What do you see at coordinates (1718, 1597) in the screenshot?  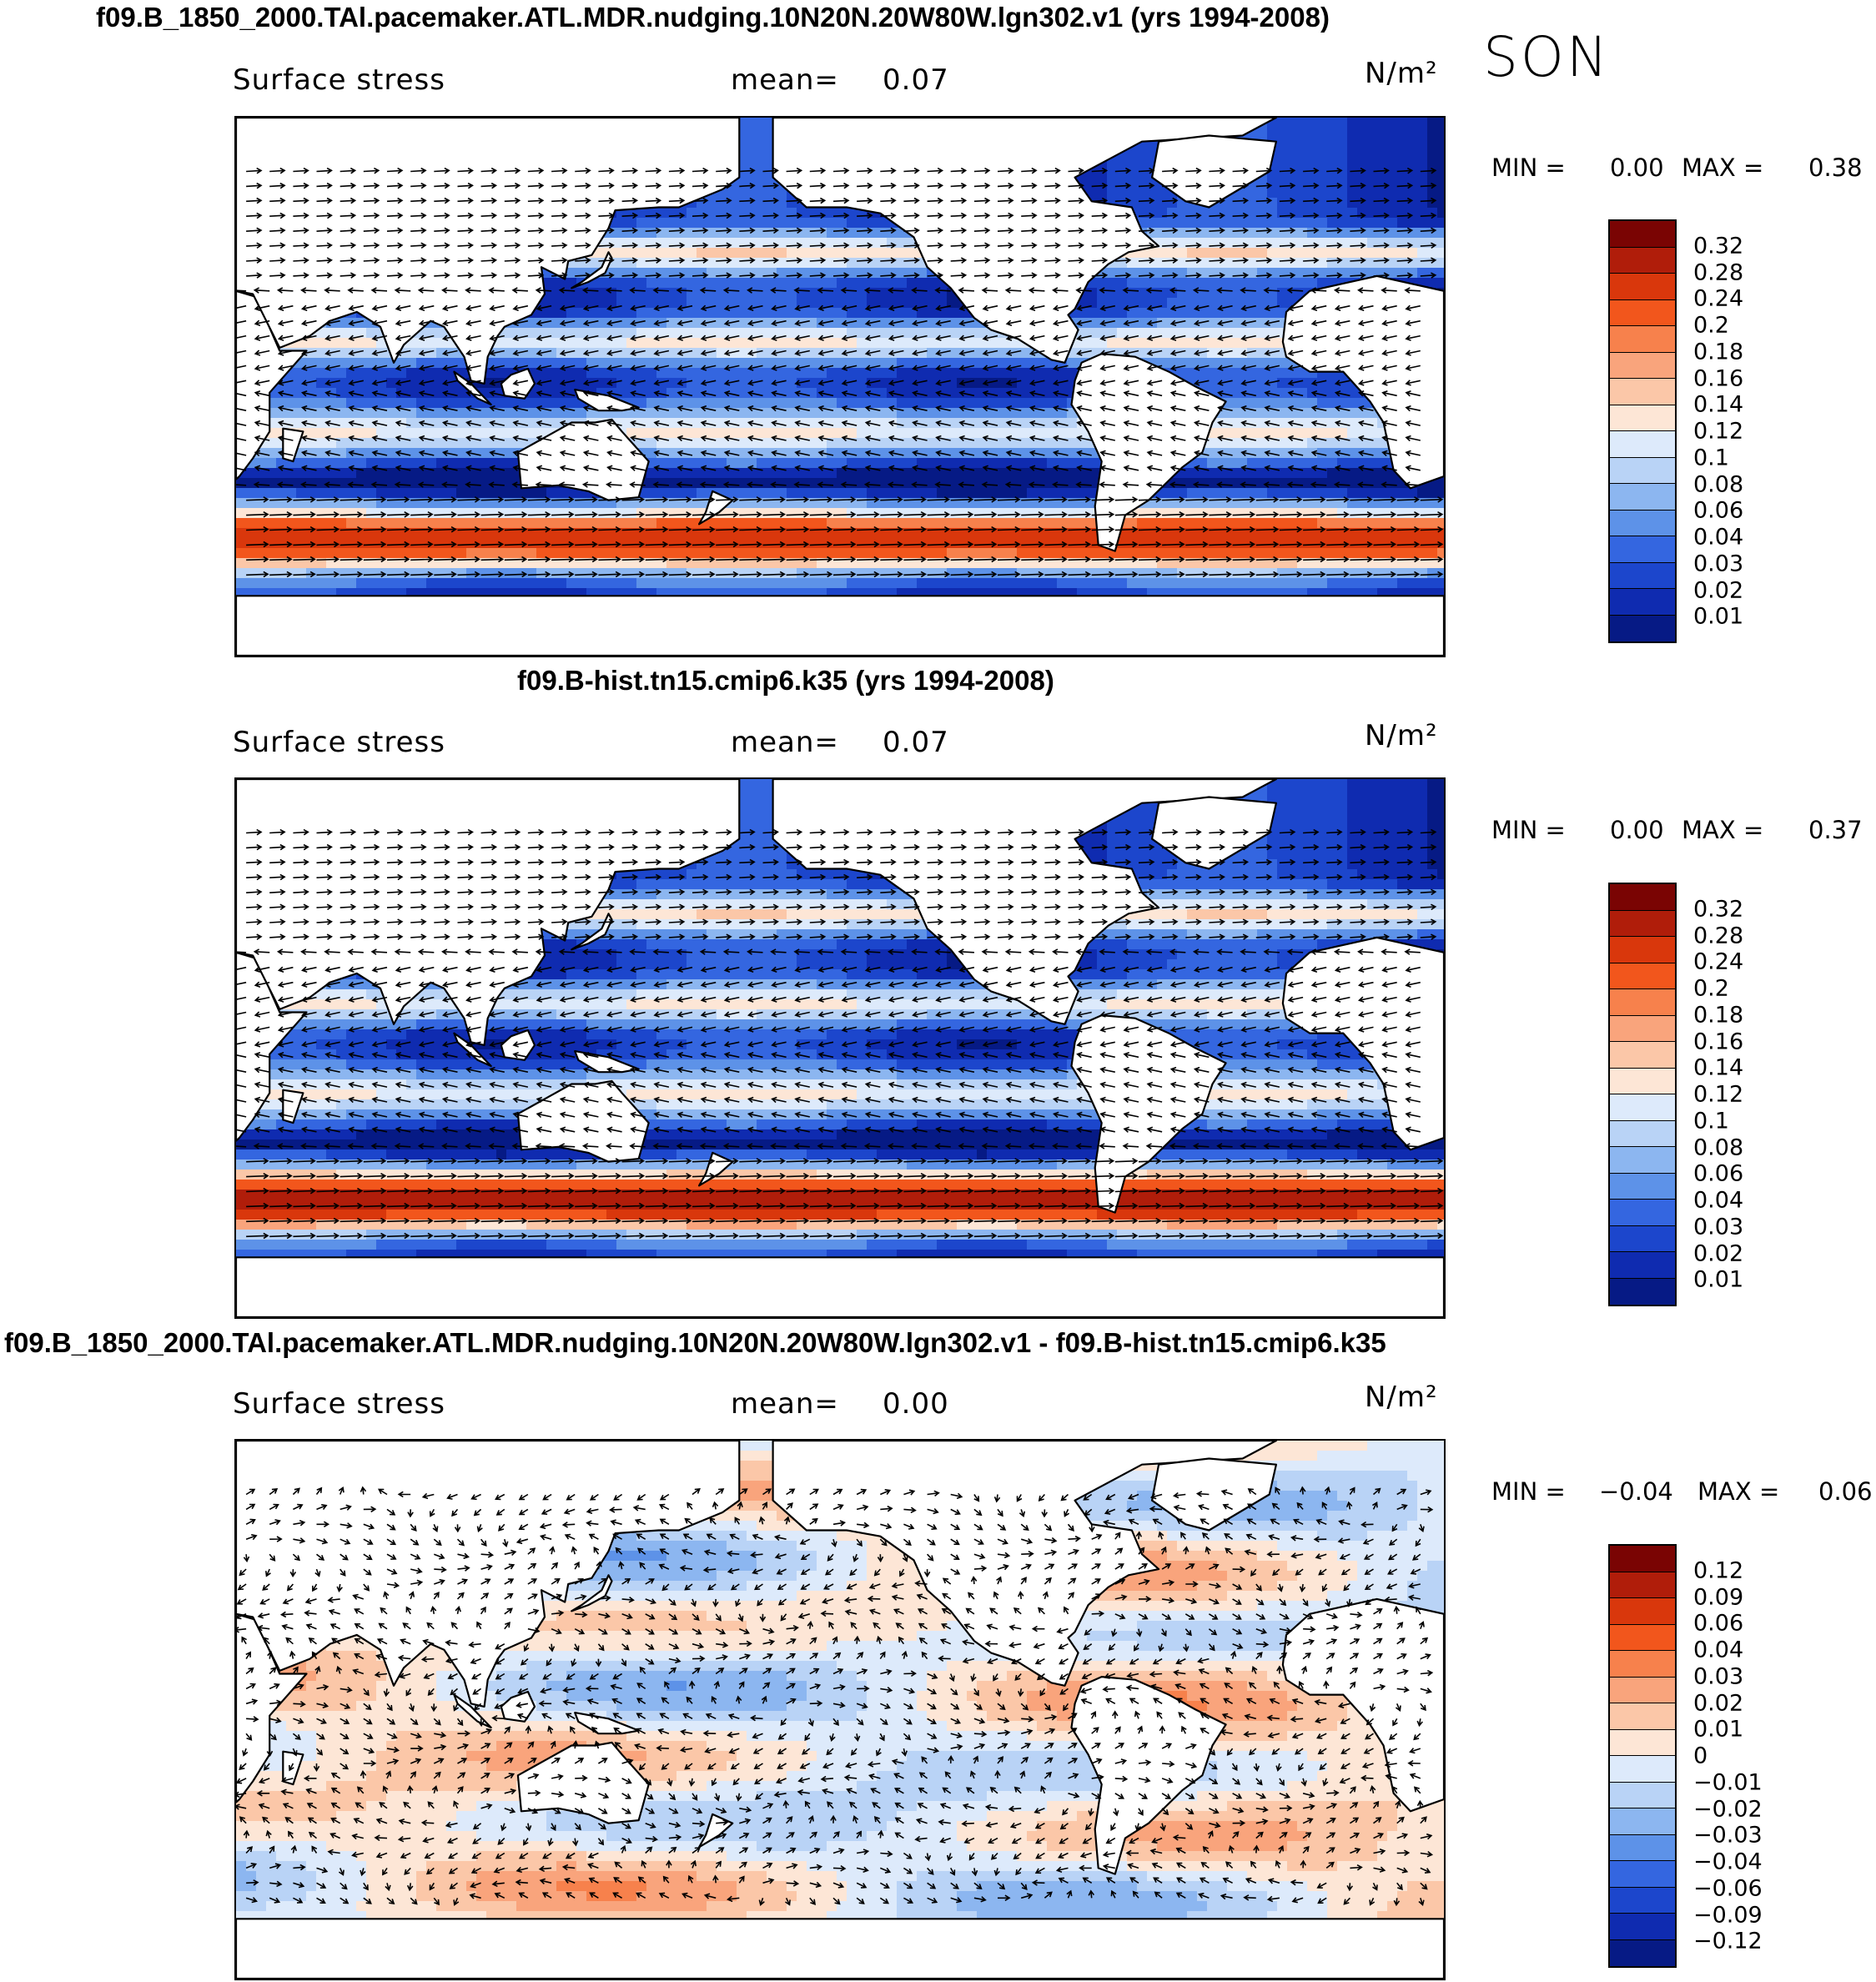 I see `colorbar-tick-label: 0.09` at bounding box center [1718, 1597].